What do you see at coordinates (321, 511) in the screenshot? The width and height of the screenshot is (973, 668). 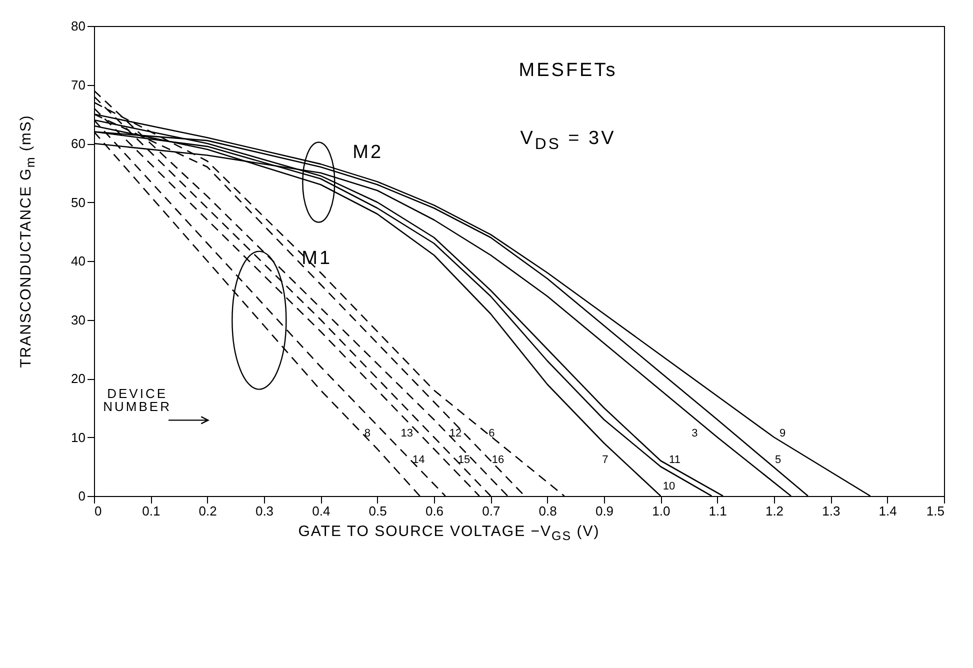 I see `x-tick-label: 0.4` at bounding box center [321, 511].